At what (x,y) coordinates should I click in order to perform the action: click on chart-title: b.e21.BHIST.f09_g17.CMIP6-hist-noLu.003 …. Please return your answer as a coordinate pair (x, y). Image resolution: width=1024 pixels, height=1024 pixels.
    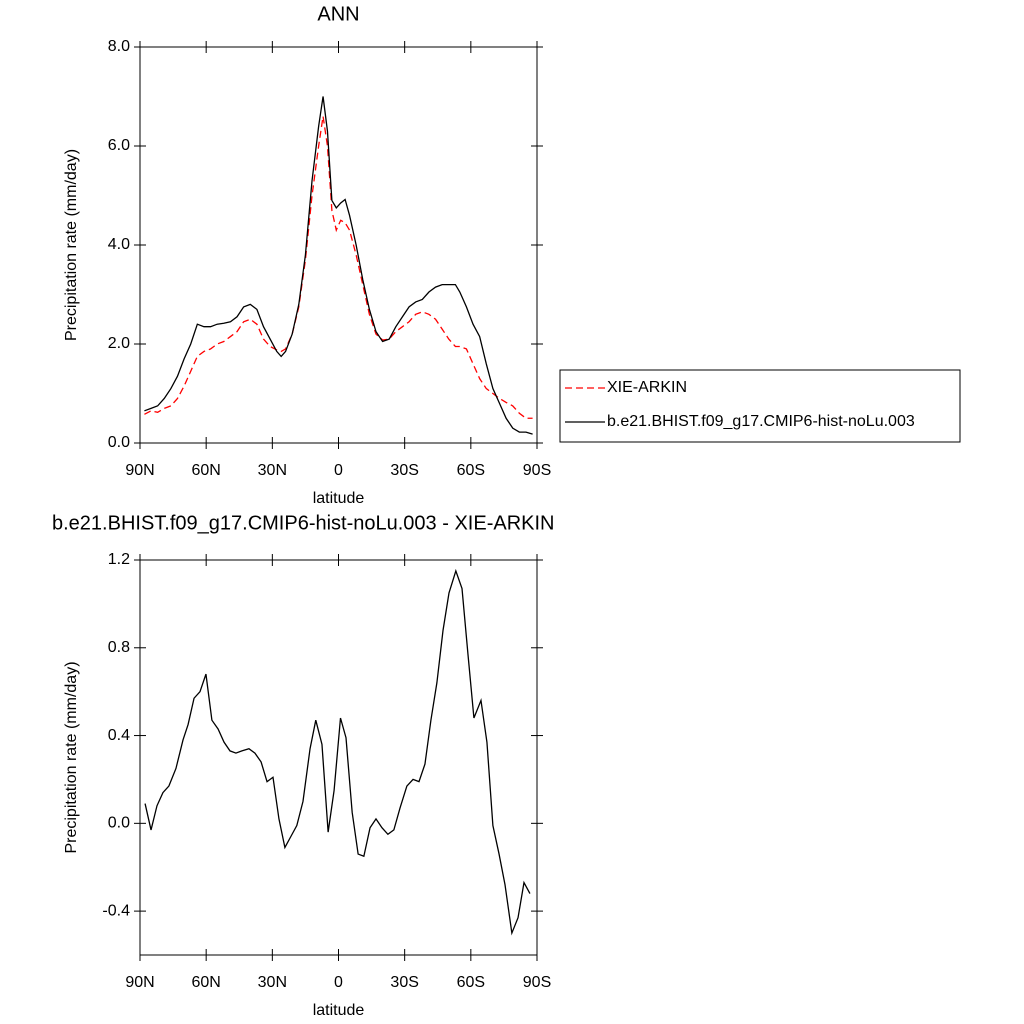
    Looking at the image, I should click on (303, 523).